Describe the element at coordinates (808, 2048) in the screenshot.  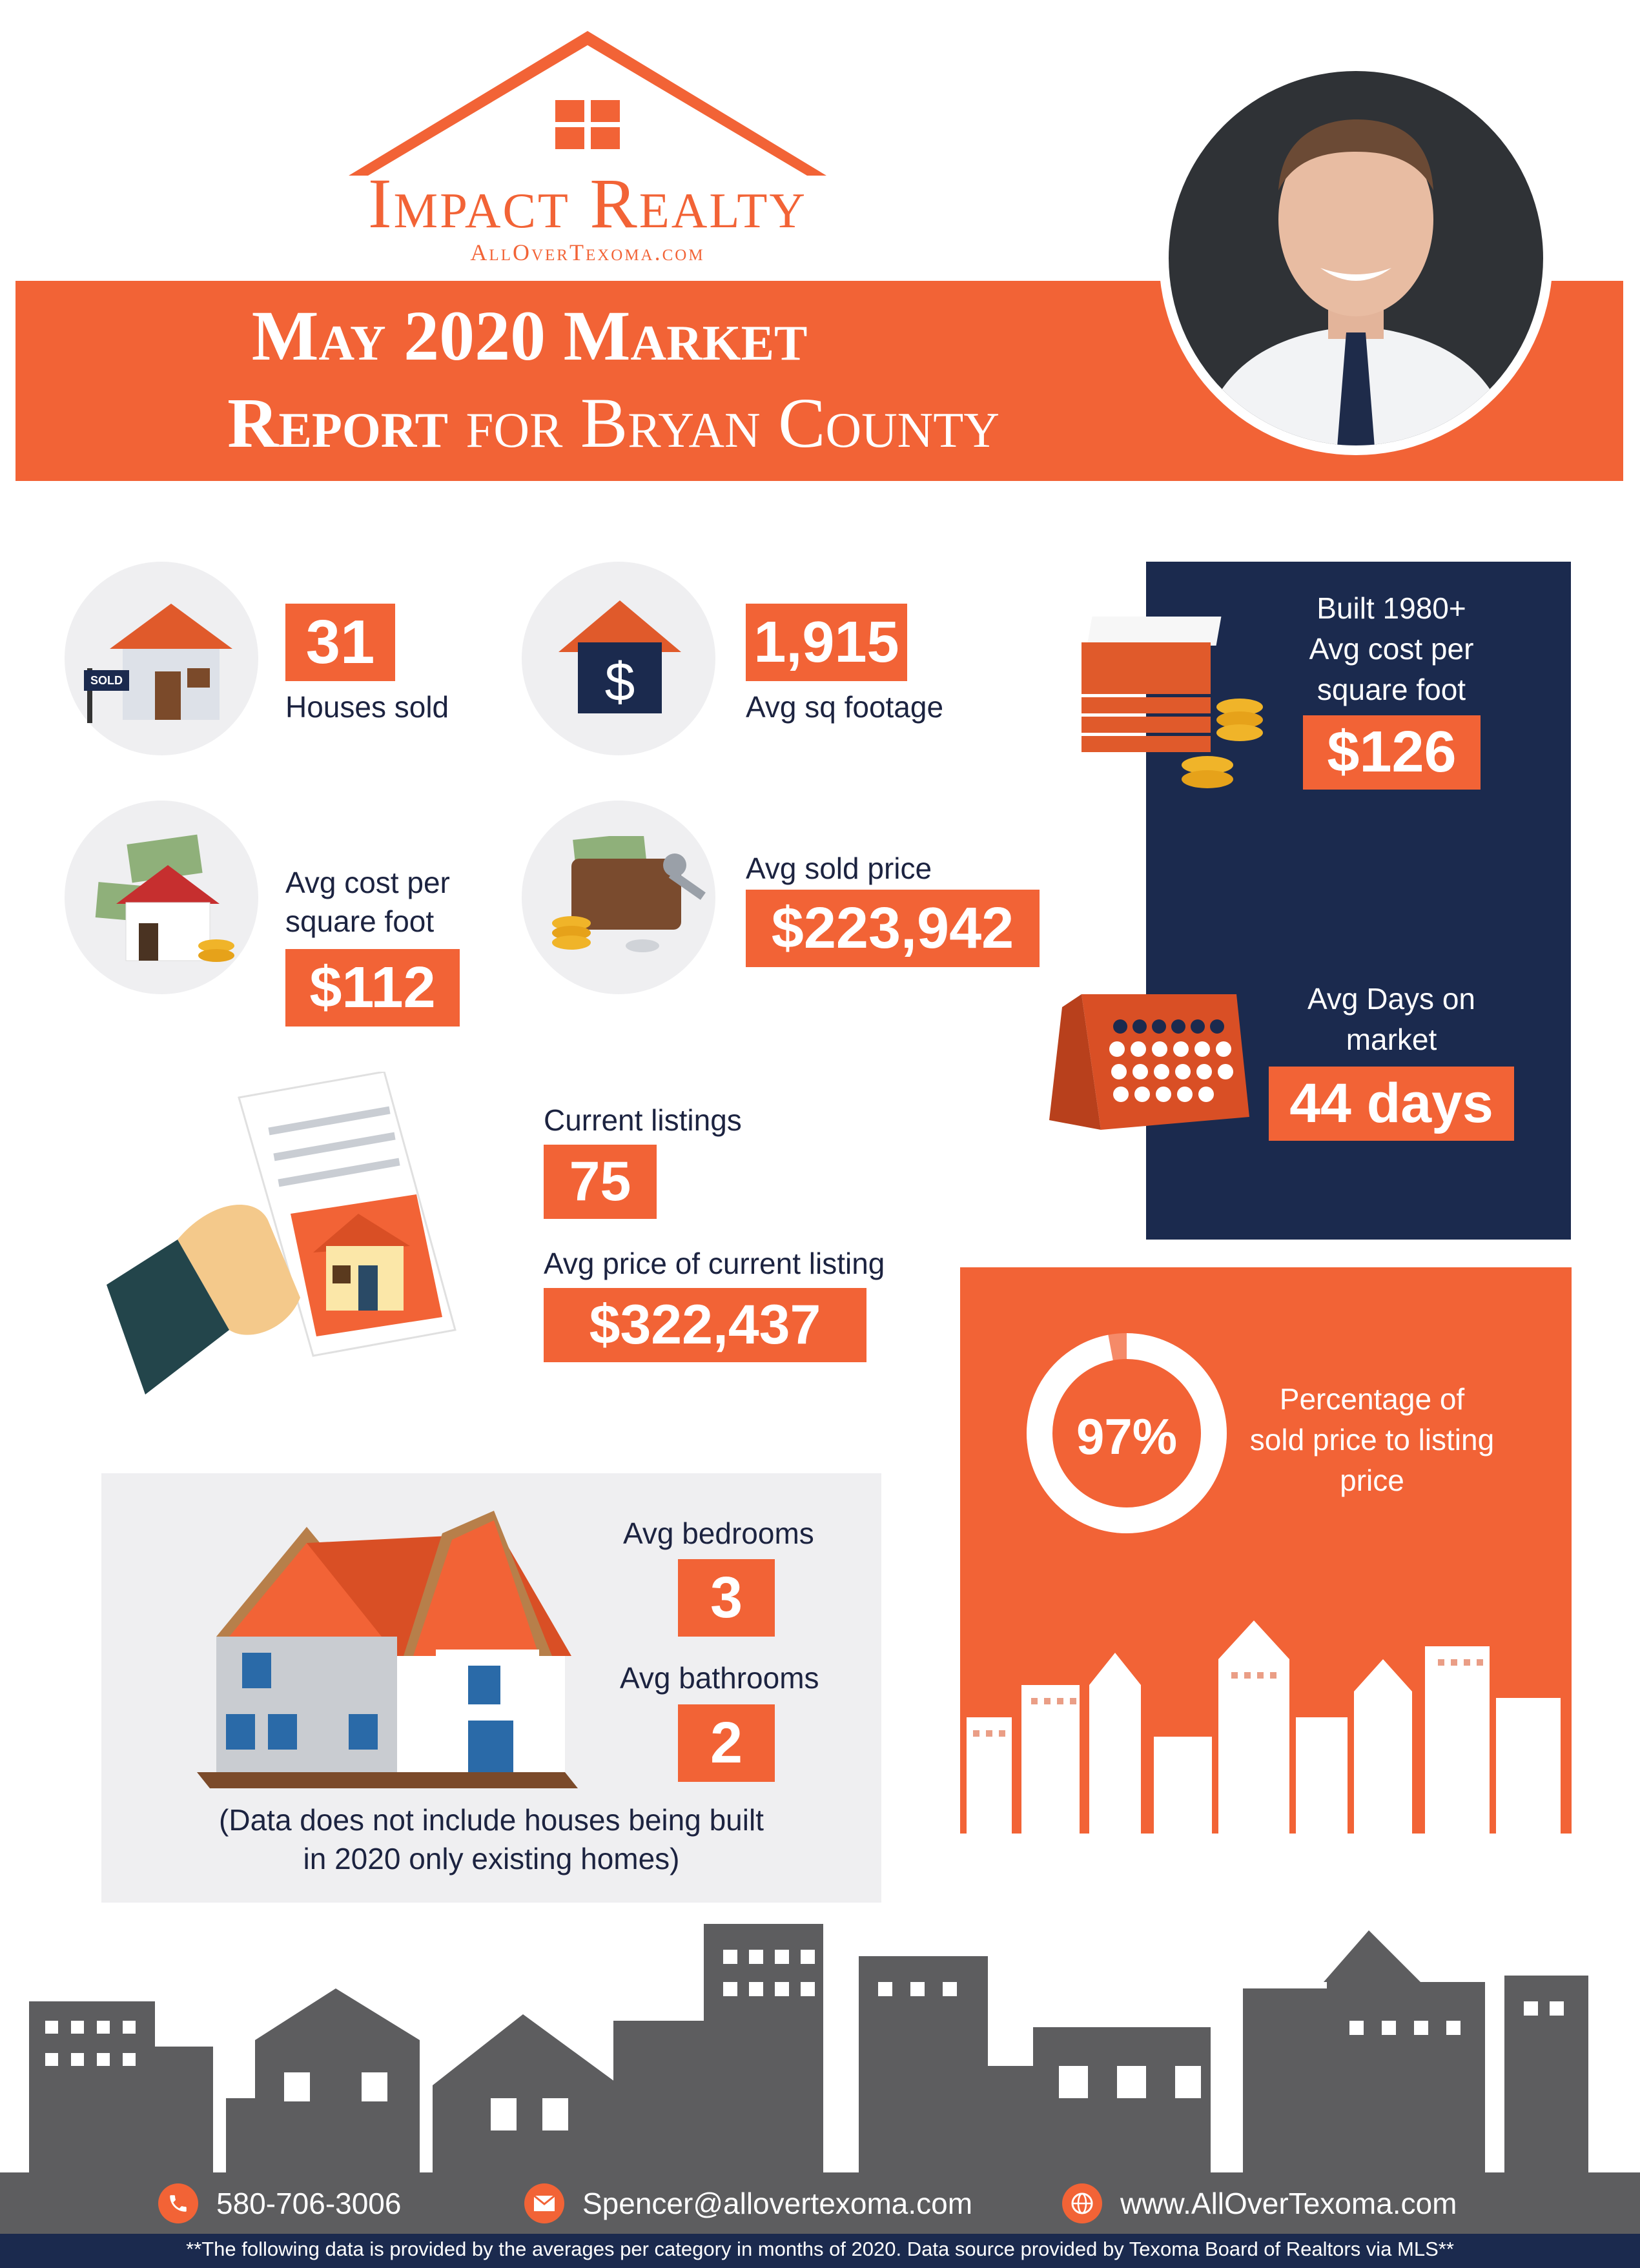
I see `footer-skyline-icon` at that location.